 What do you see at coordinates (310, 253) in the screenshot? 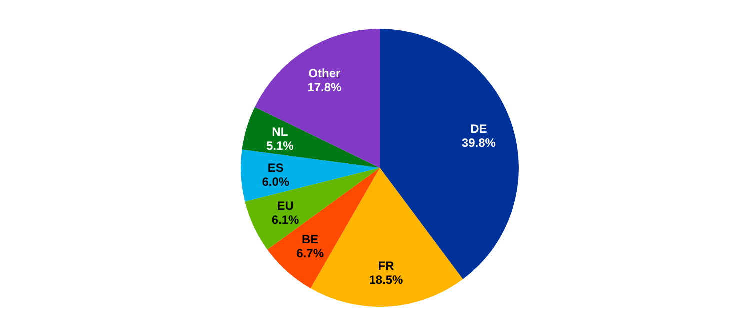
I see `data-label: 6.7%` at bounding box center [310, 253].